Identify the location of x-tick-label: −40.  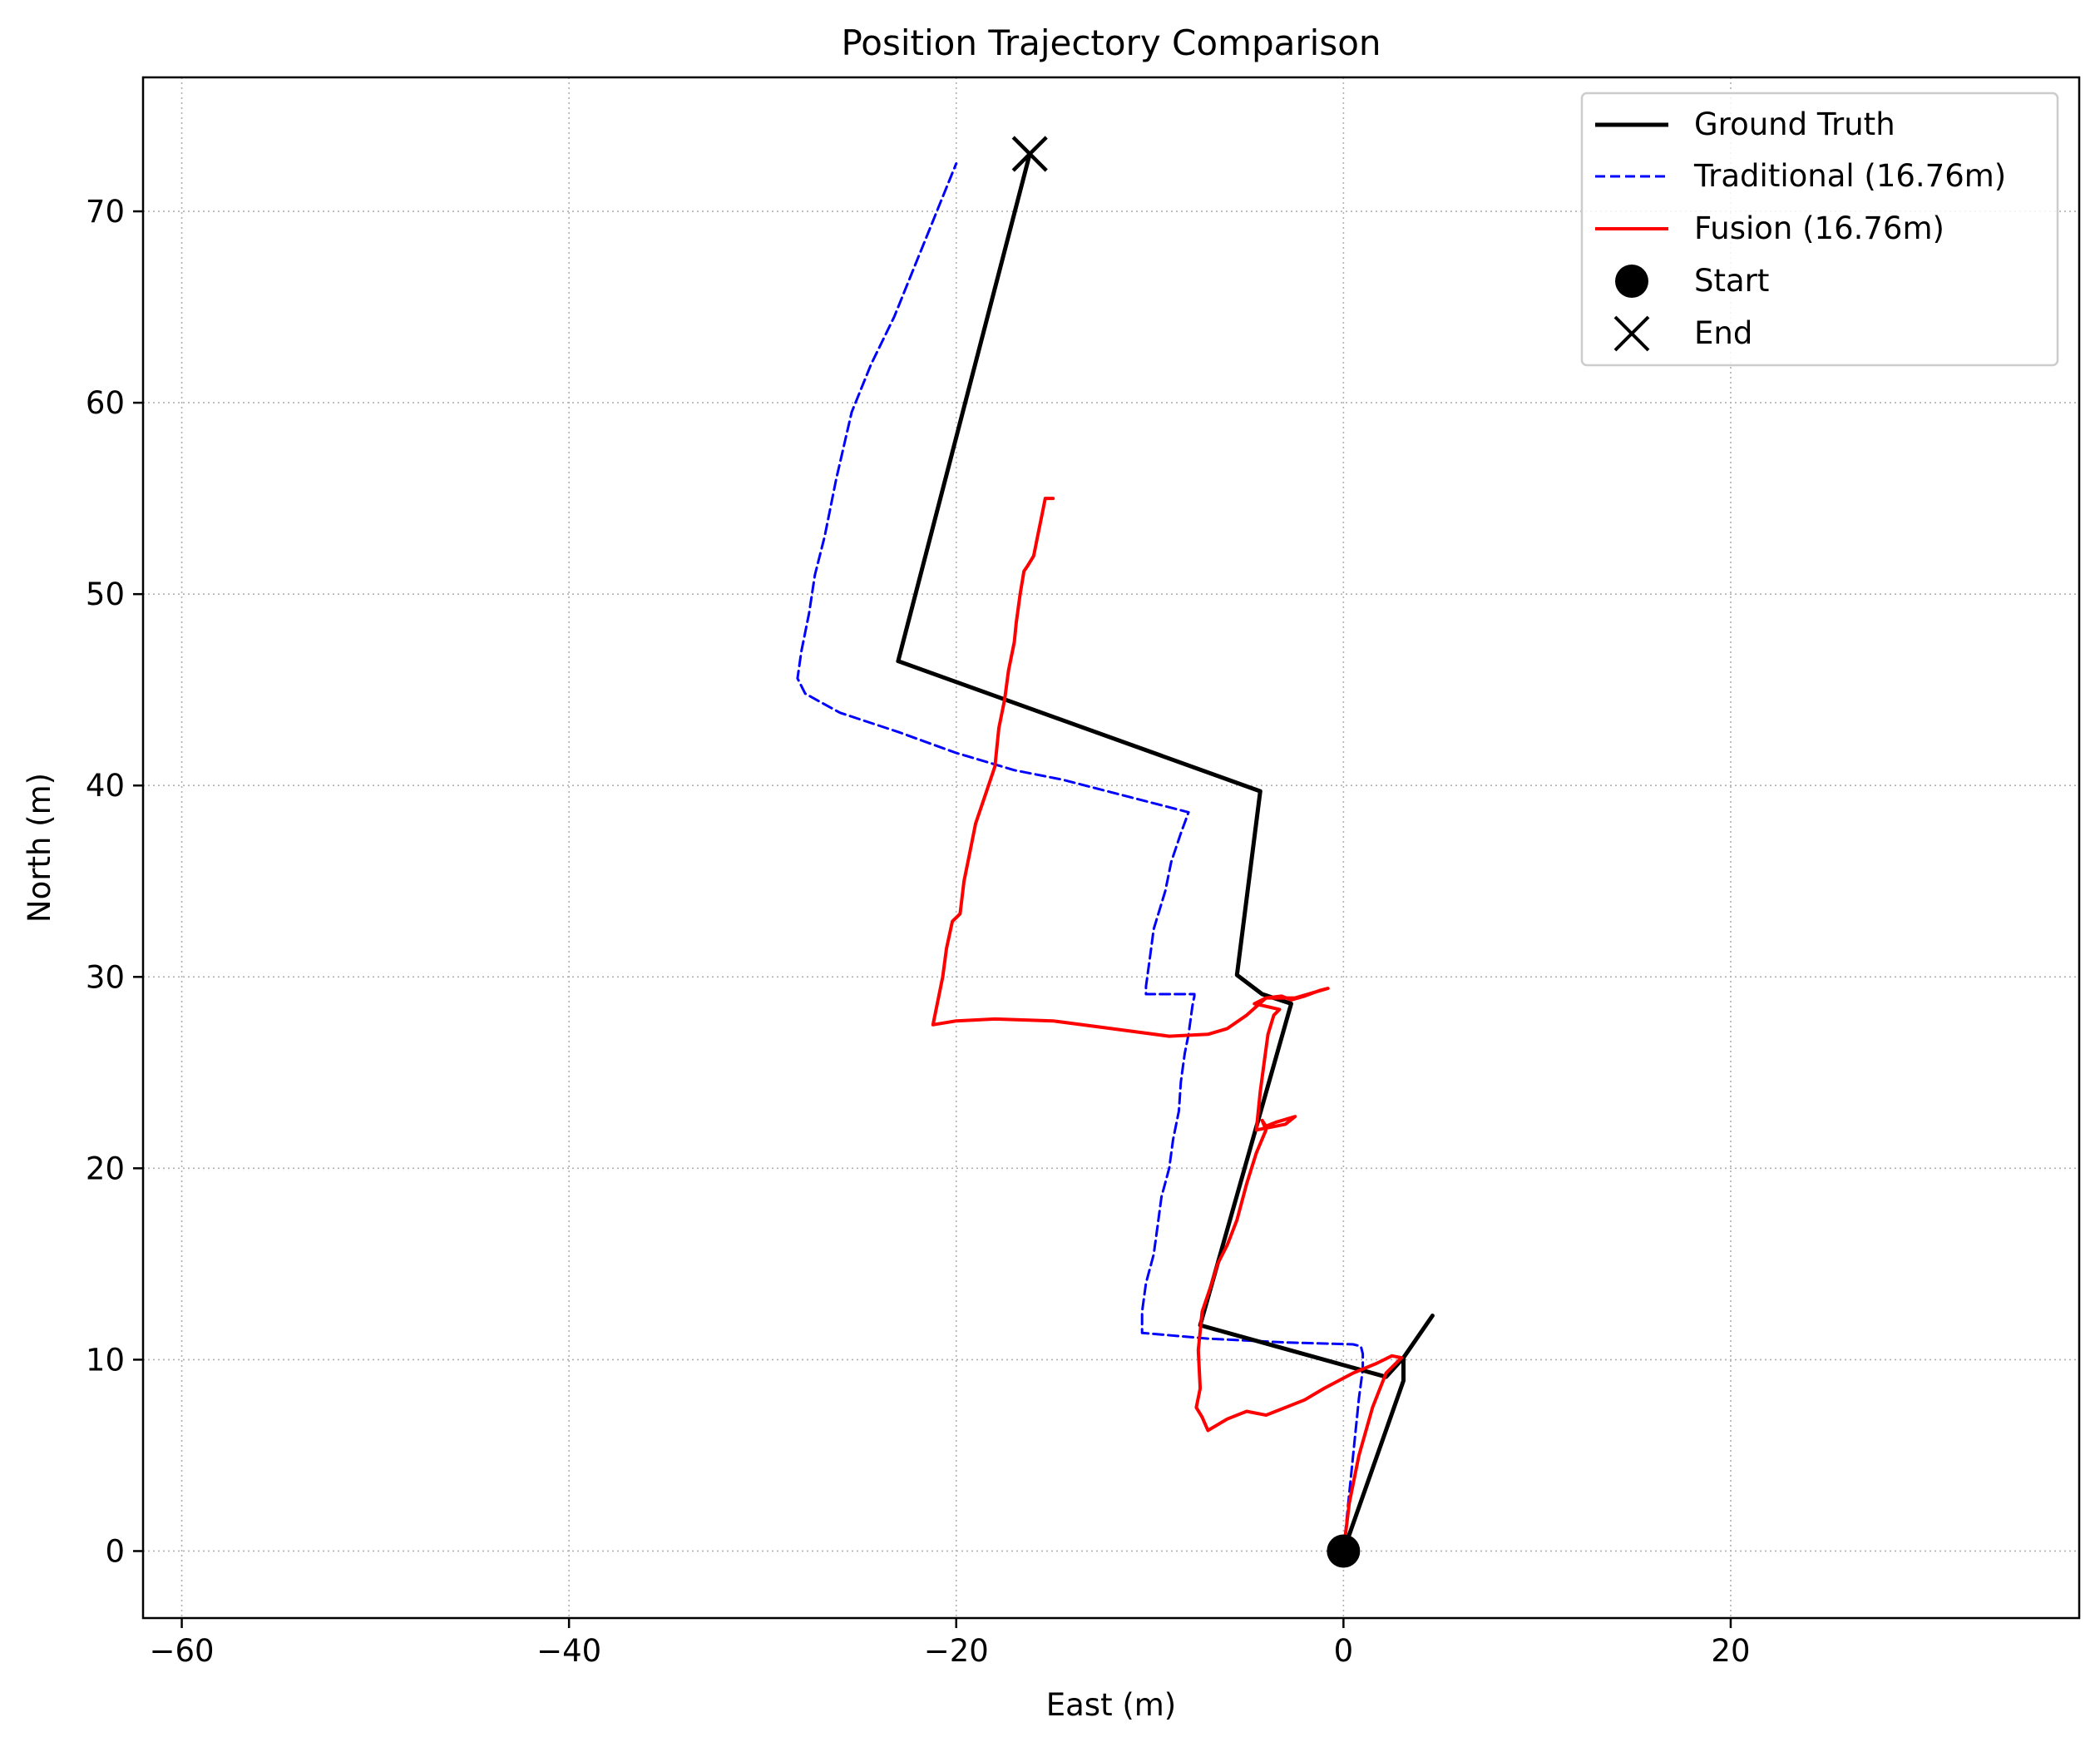
(568, 1651).